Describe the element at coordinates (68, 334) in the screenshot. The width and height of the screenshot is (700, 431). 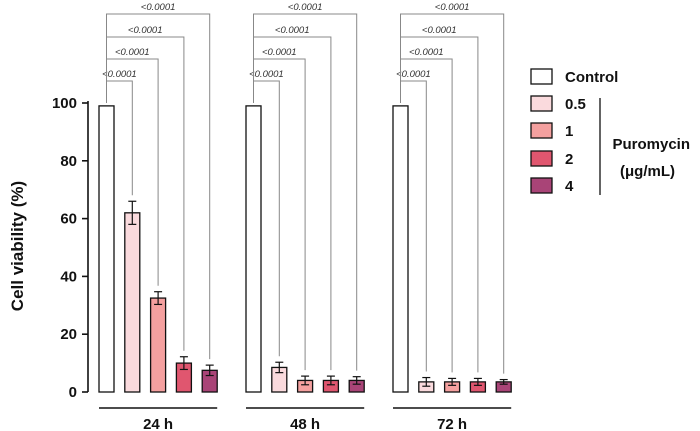
I see `y-tick-label: 20` at that location.